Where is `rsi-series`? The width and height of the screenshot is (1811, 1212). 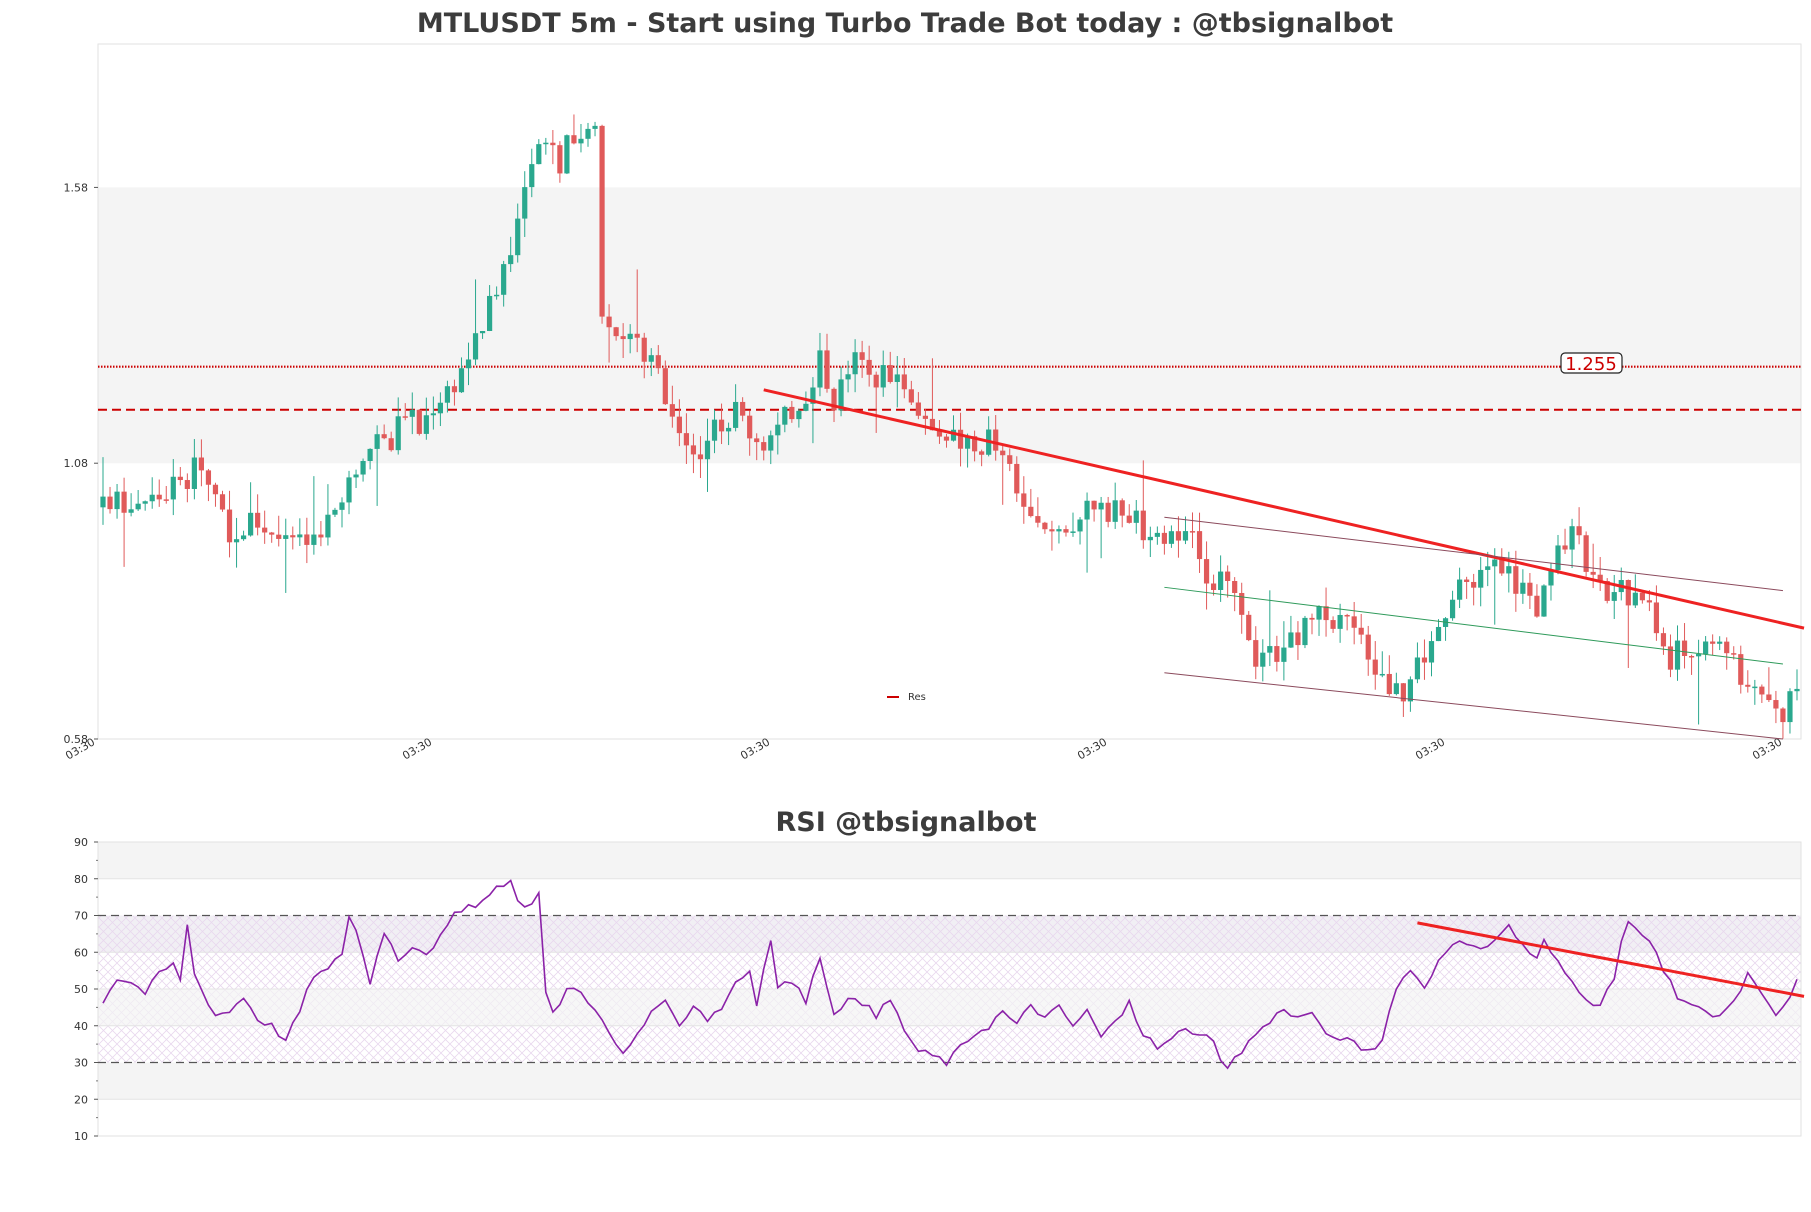 rsi-series is located at coordinates (950, 974).